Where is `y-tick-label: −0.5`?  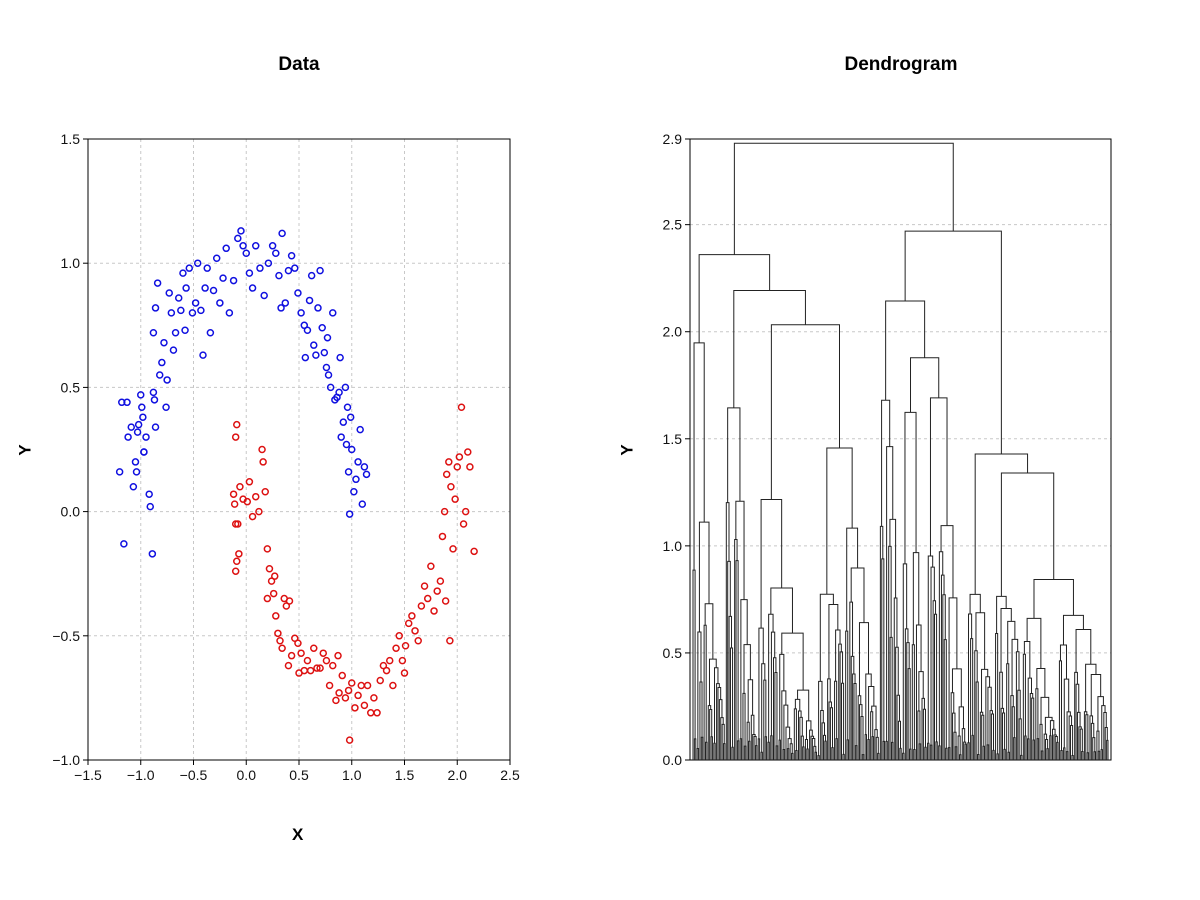 y-tick-label: −0.5 is located at coordinates (66, 636).